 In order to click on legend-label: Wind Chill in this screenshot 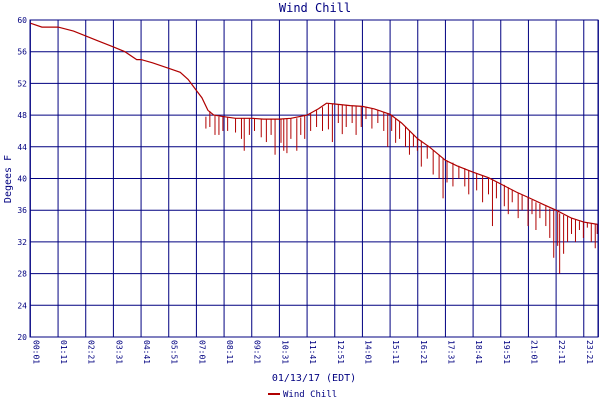, I will do `click(310, 395)`.